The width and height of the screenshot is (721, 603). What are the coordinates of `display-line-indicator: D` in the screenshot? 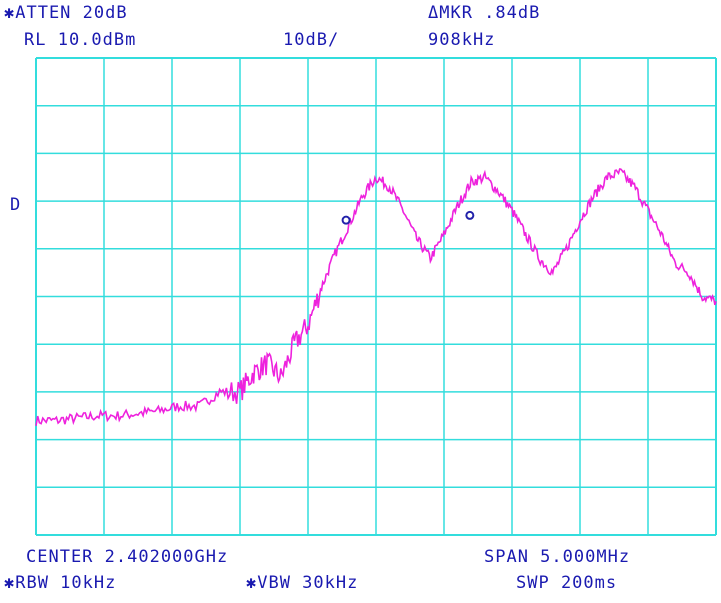 It's located at (16, 205).